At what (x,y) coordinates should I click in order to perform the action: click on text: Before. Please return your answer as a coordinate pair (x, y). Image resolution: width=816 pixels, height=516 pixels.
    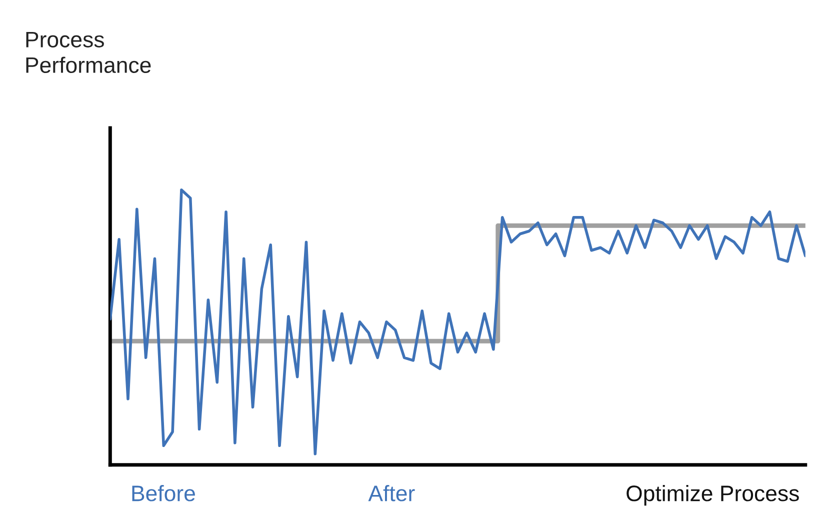
    Looking at the image, I should click on (163, 493).